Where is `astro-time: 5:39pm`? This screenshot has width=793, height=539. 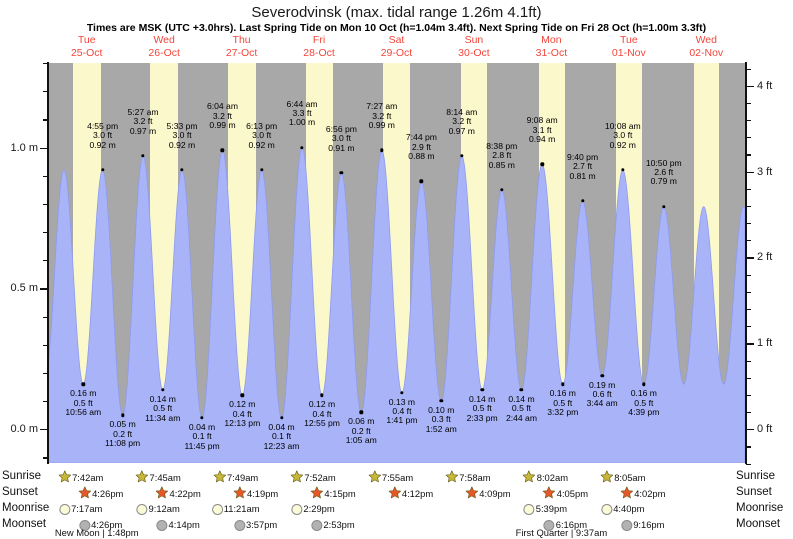 astro-time: 5:39pm is located at coordinates (551, 509).